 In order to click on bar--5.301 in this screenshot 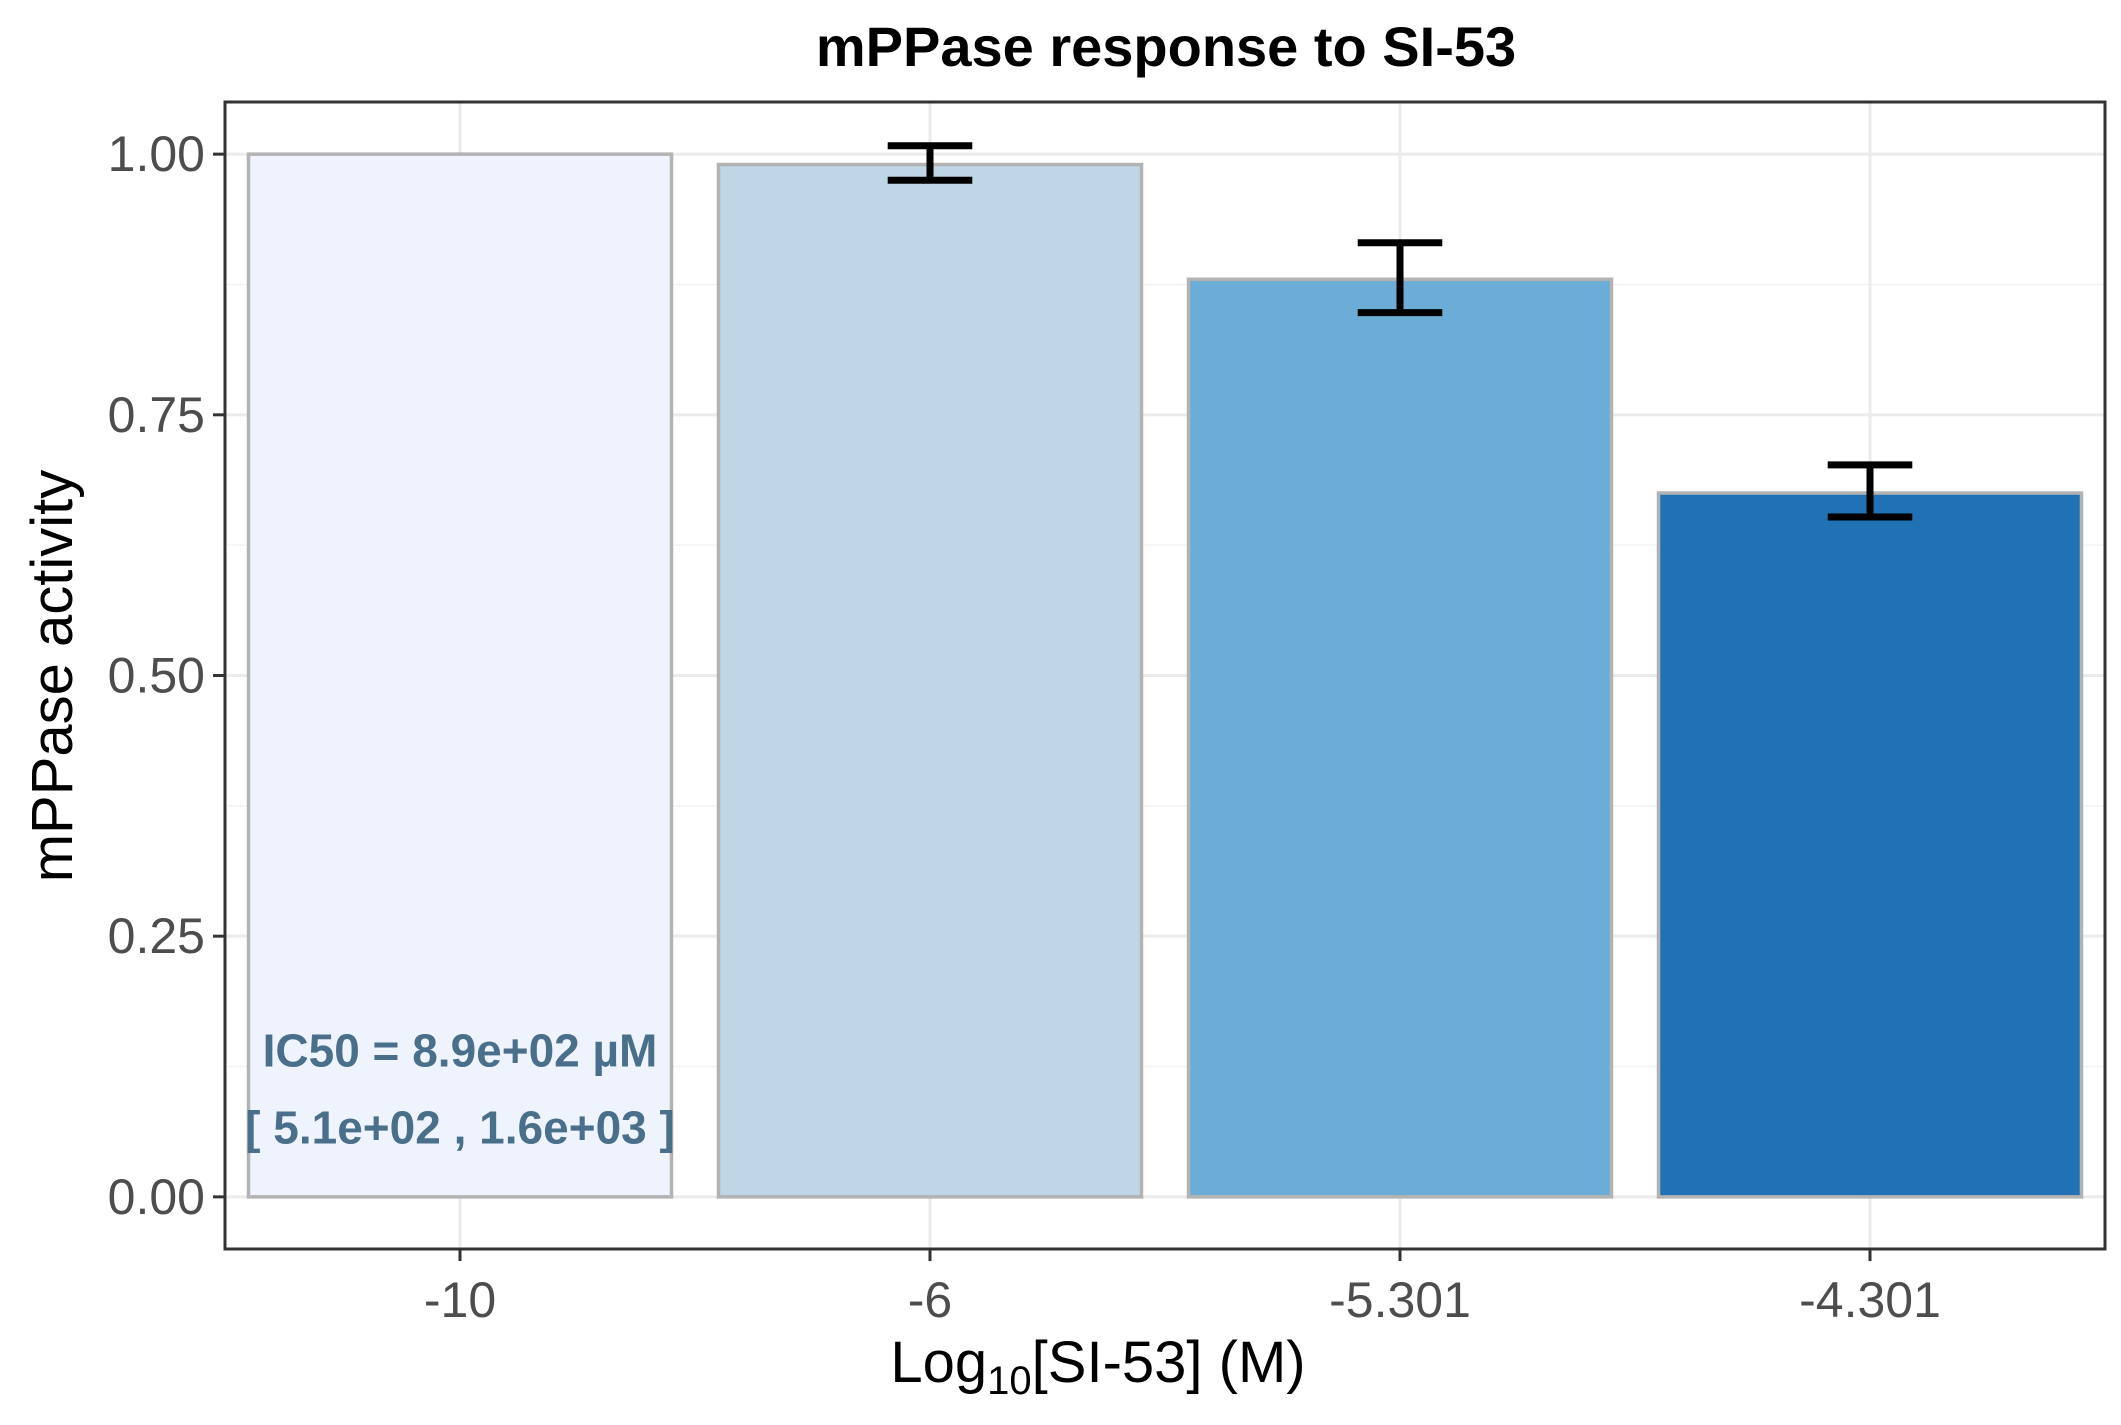, I will do `click(1400, 738)`.